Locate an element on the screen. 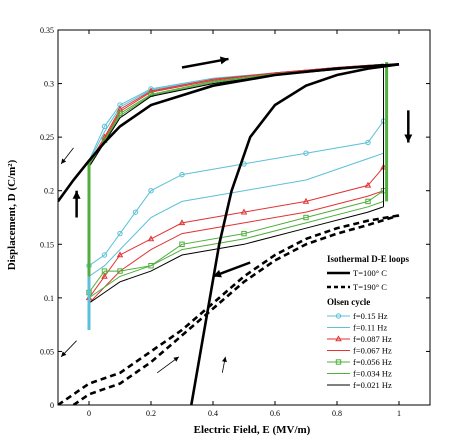 This screenshot has width=453, height=443. legend-olsen-label-3: f=0.067 Hz is located at coordinates (372, 351).